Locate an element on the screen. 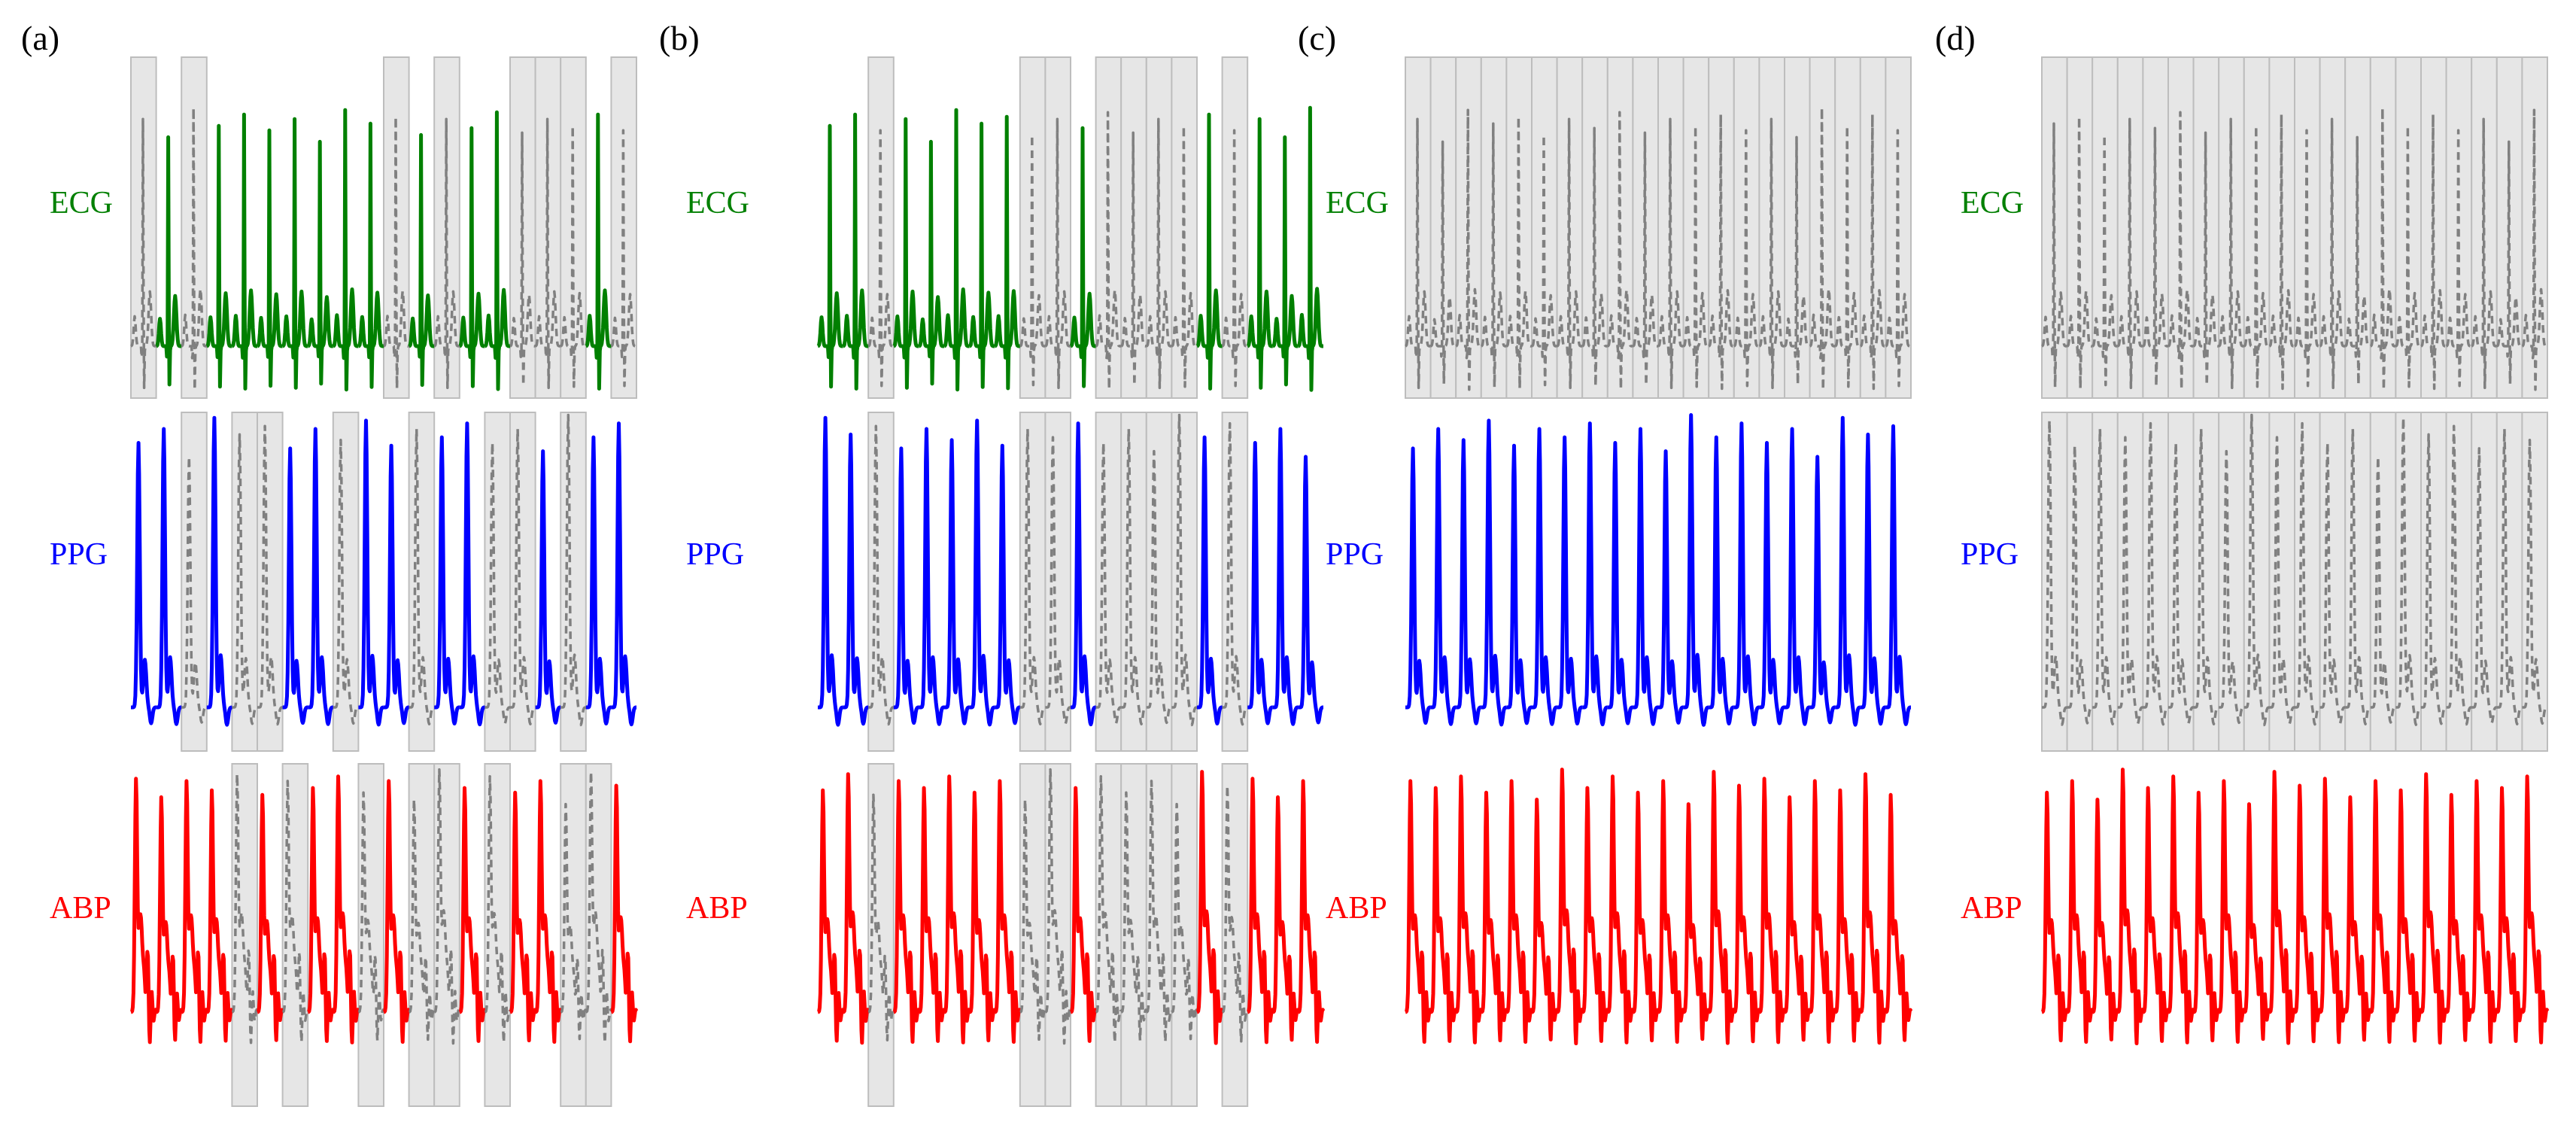 Image resolution: width=2576 pixels, height=1122 pixels. signal-label-ecg: ECG is located at coordinates (1357, 203).